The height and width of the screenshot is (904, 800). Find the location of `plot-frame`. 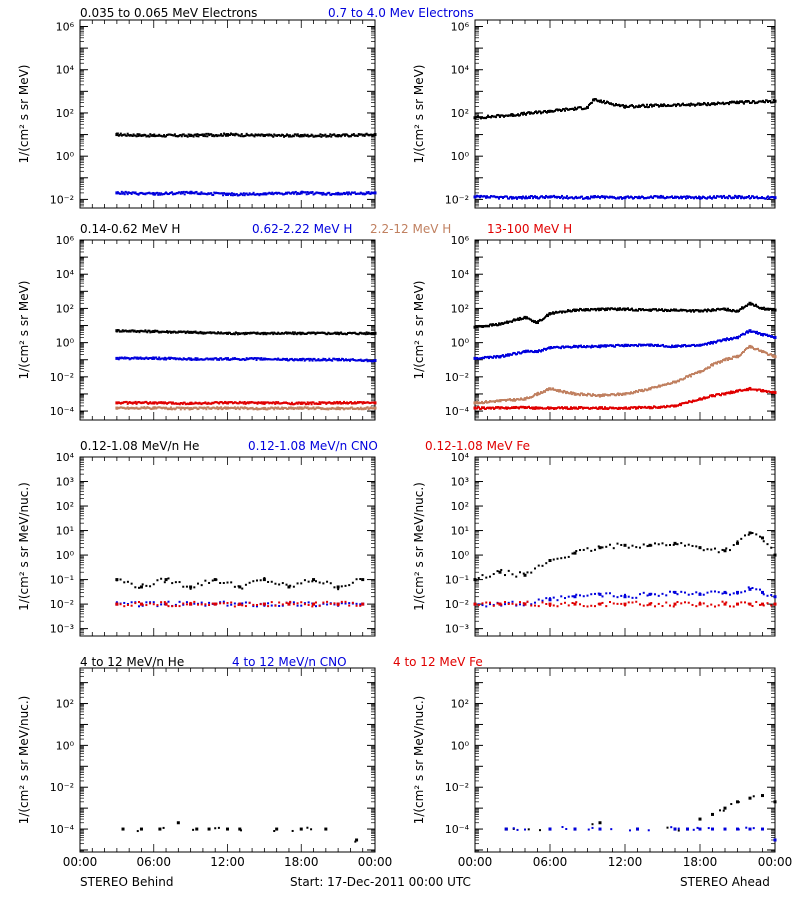

plot-frame is located at coordinates (227, 114).